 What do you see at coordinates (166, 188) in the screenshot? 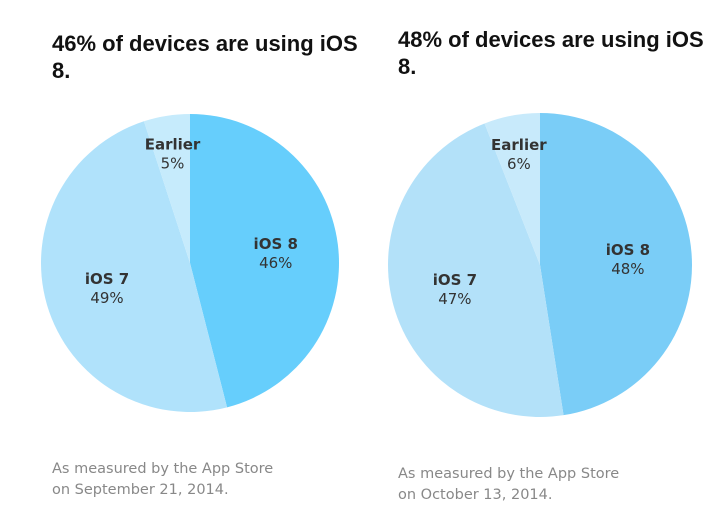
I see `pie-1-slice-earlier` at bounding box center [166, 188].